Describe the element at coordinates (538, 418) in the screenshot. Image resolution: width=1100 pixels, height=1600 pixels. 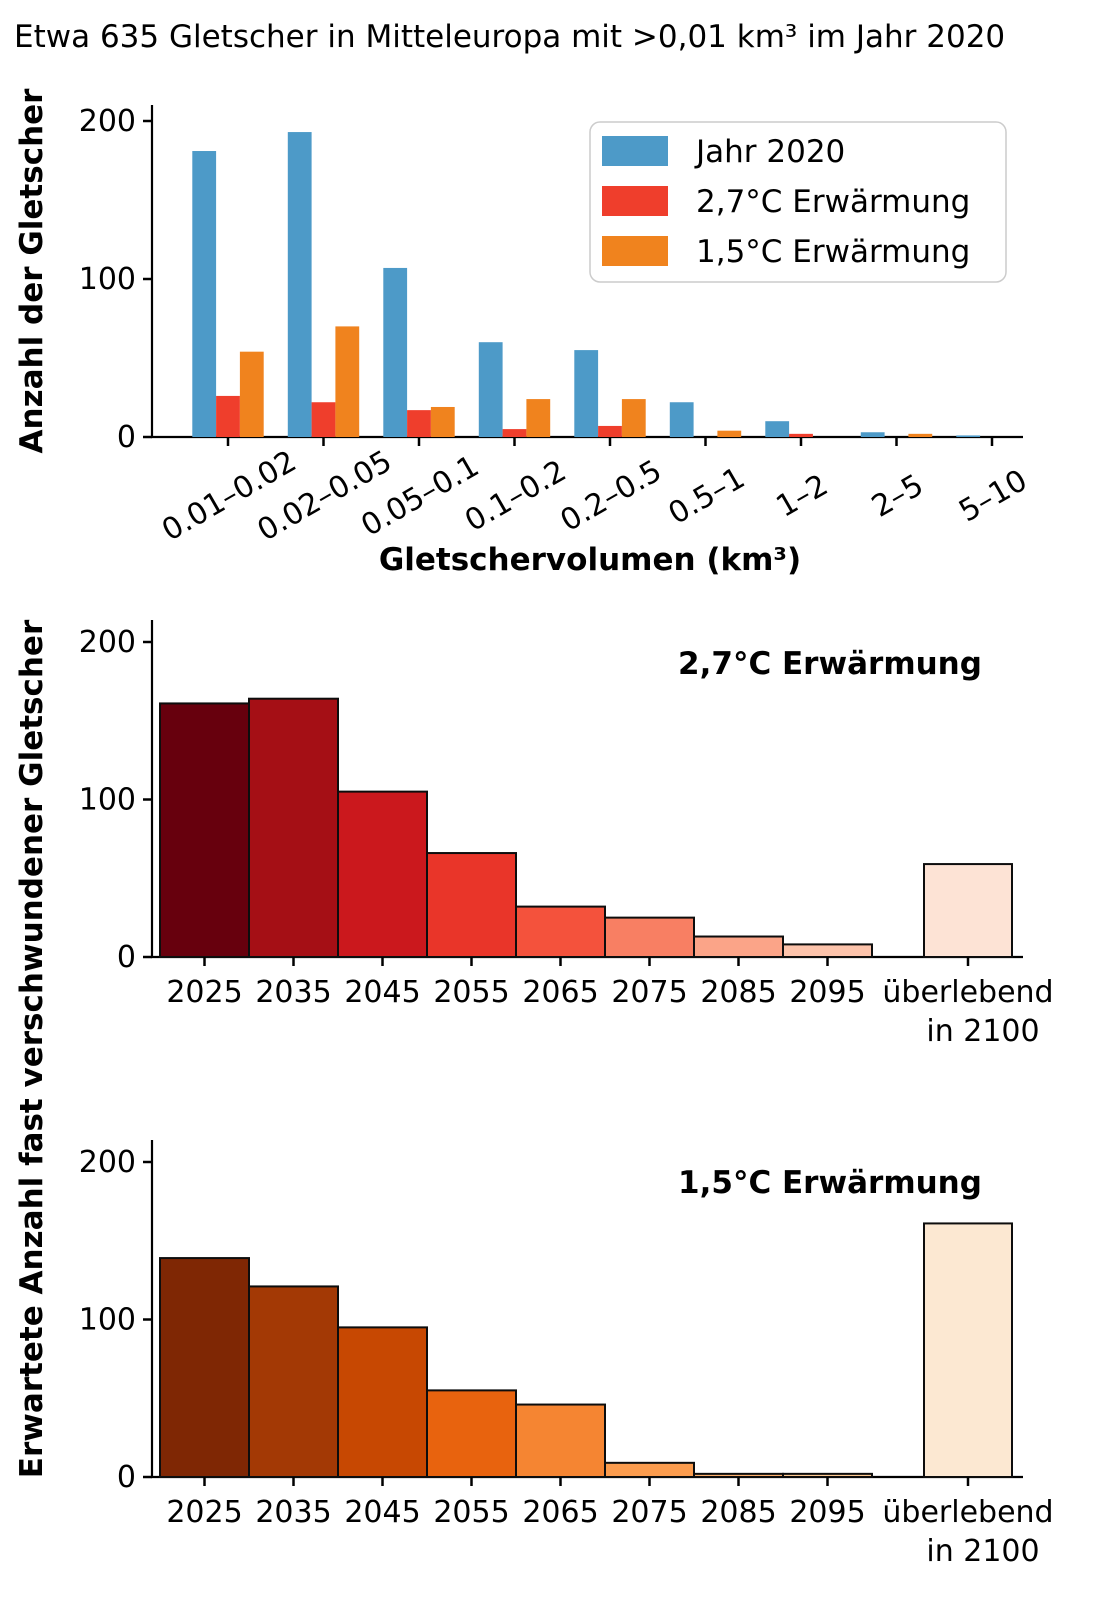
I see `bar-0.1–0.2-1,5°C Erwärmung` at that location.